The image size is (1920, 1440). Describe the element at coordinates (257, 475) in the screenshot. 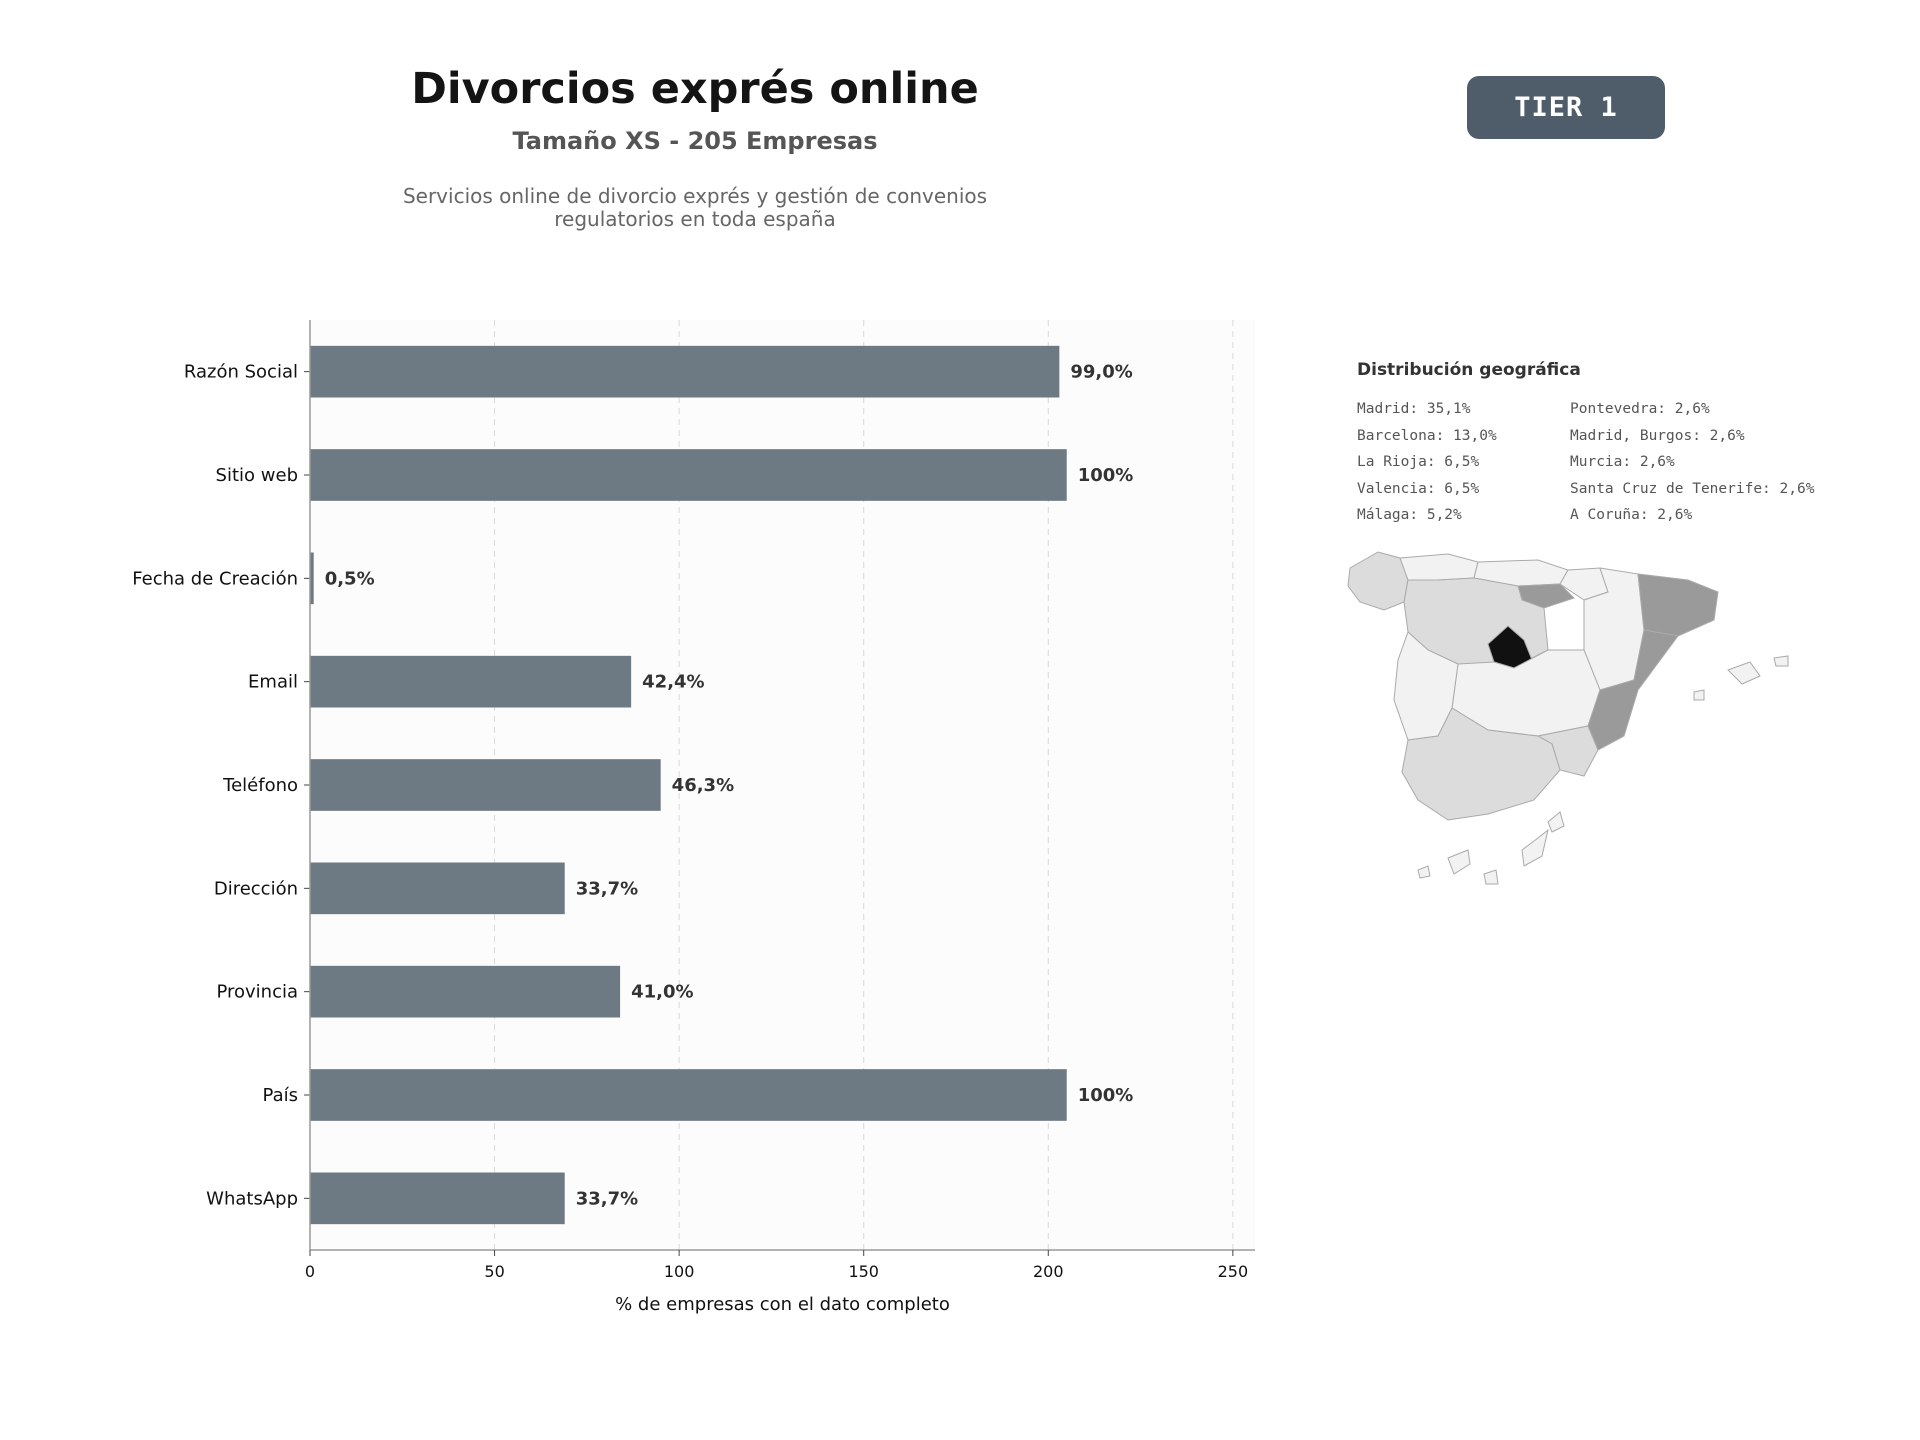

I see `y-tick-label: Sitio web` at that location.